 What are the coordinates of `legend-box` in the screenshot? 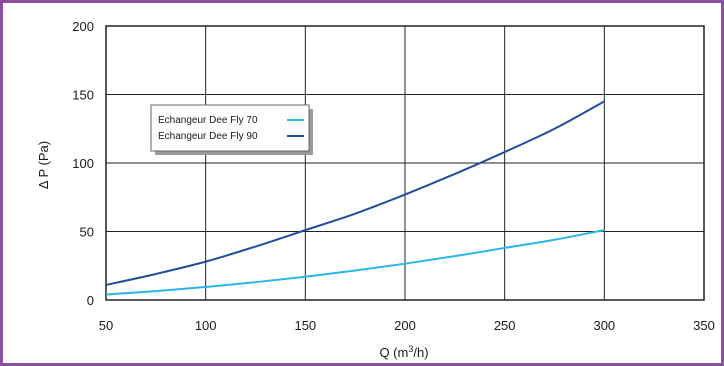 It's located at (230, 128).